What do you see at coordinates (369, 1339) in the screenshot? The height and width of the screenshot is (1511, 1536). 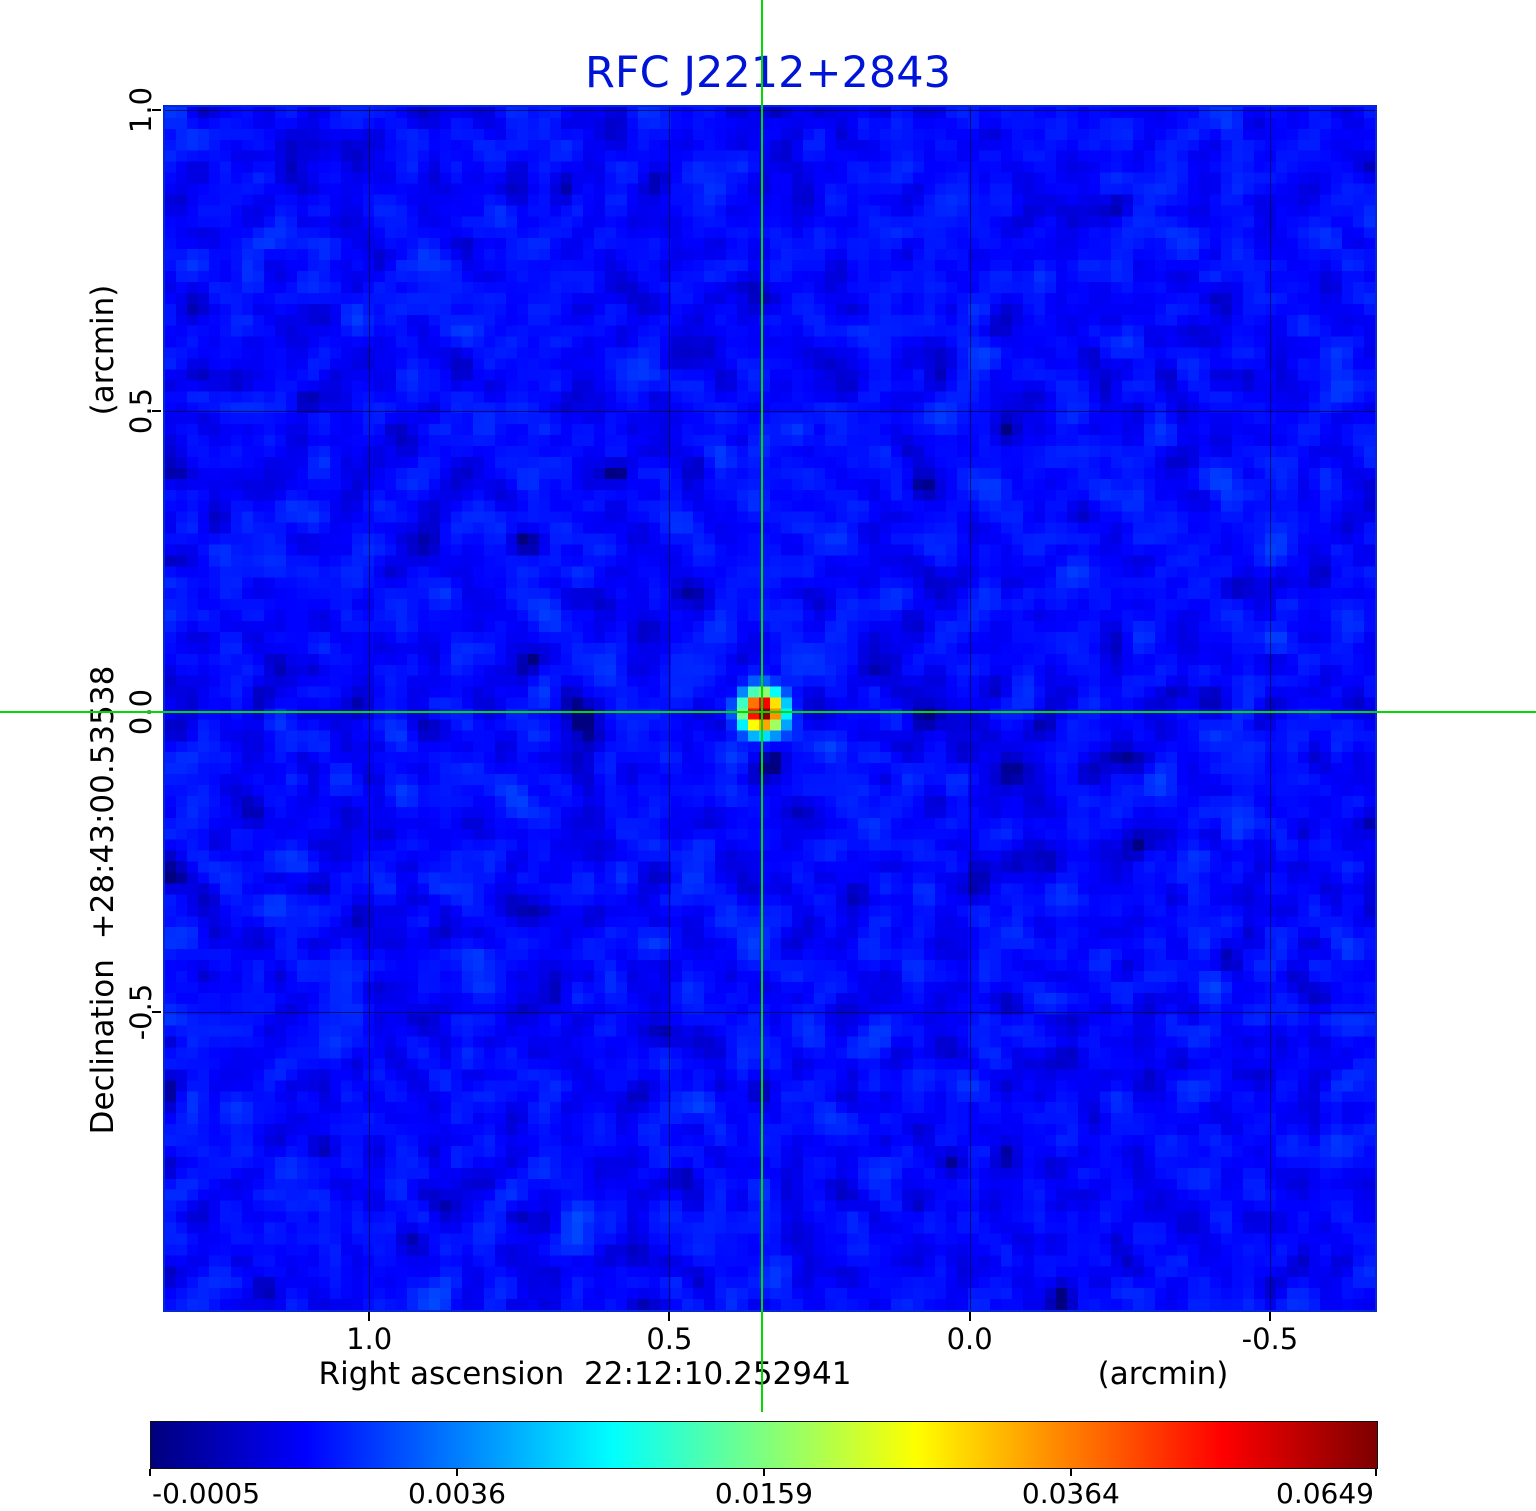 I see `x-tick-label: 1.0` at bounding box center [369, 1339].